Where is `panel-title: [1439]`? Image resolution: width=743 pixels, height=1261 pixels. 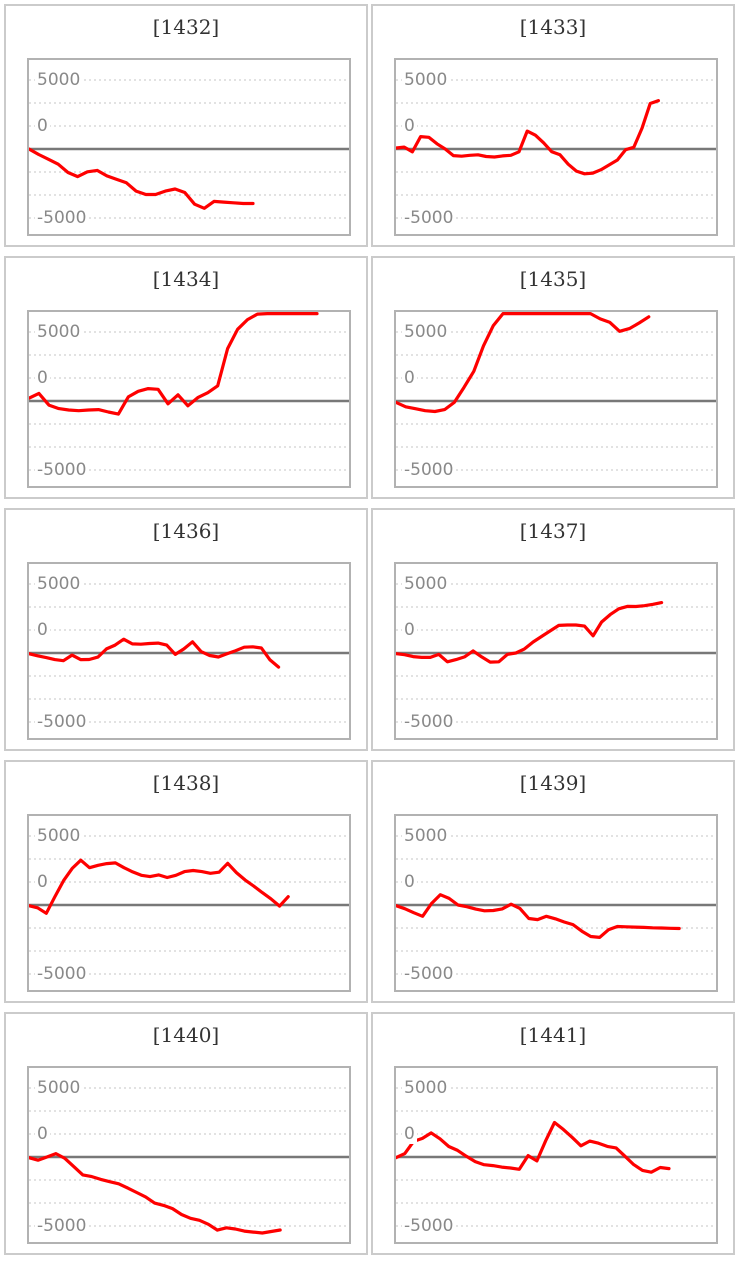 panel-title: [1439] is located at coordinates (553, 783).